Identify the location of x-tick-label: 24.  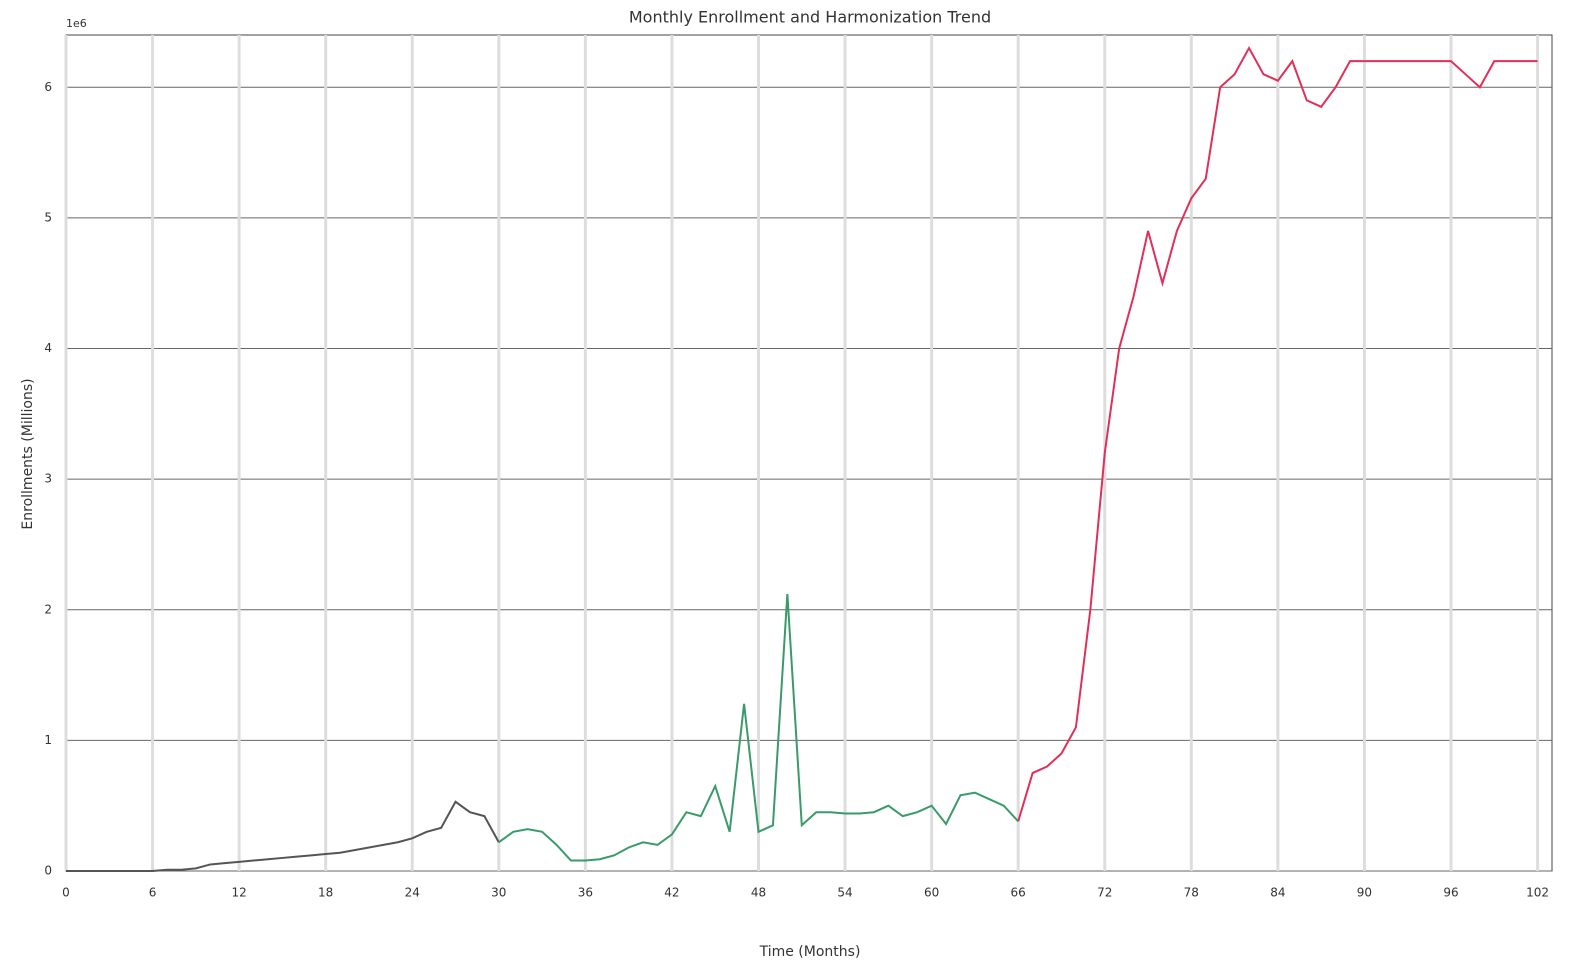
(412, 893).